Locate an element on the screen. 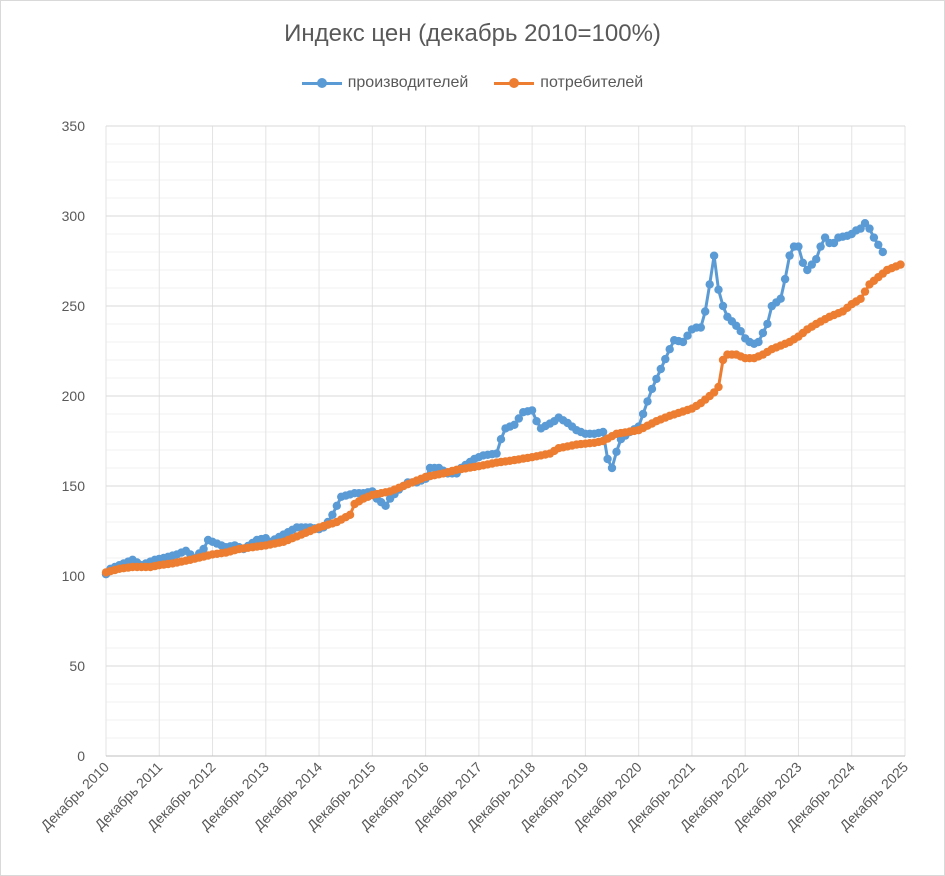 This screenshot has width=945, height=876. legend-swatch-consumers is located at coordinates (514, 83).